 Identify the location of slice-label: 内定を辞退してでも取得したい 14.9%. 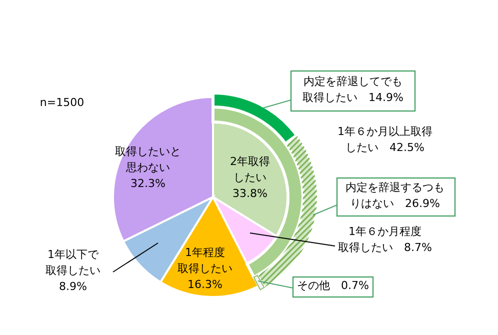
(353, 89).